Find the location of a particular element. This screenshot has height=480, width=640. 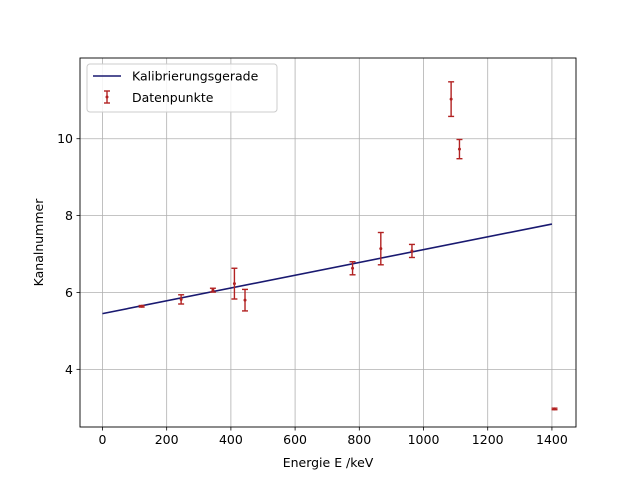

calibration-line is located at coordinates (327, 269).